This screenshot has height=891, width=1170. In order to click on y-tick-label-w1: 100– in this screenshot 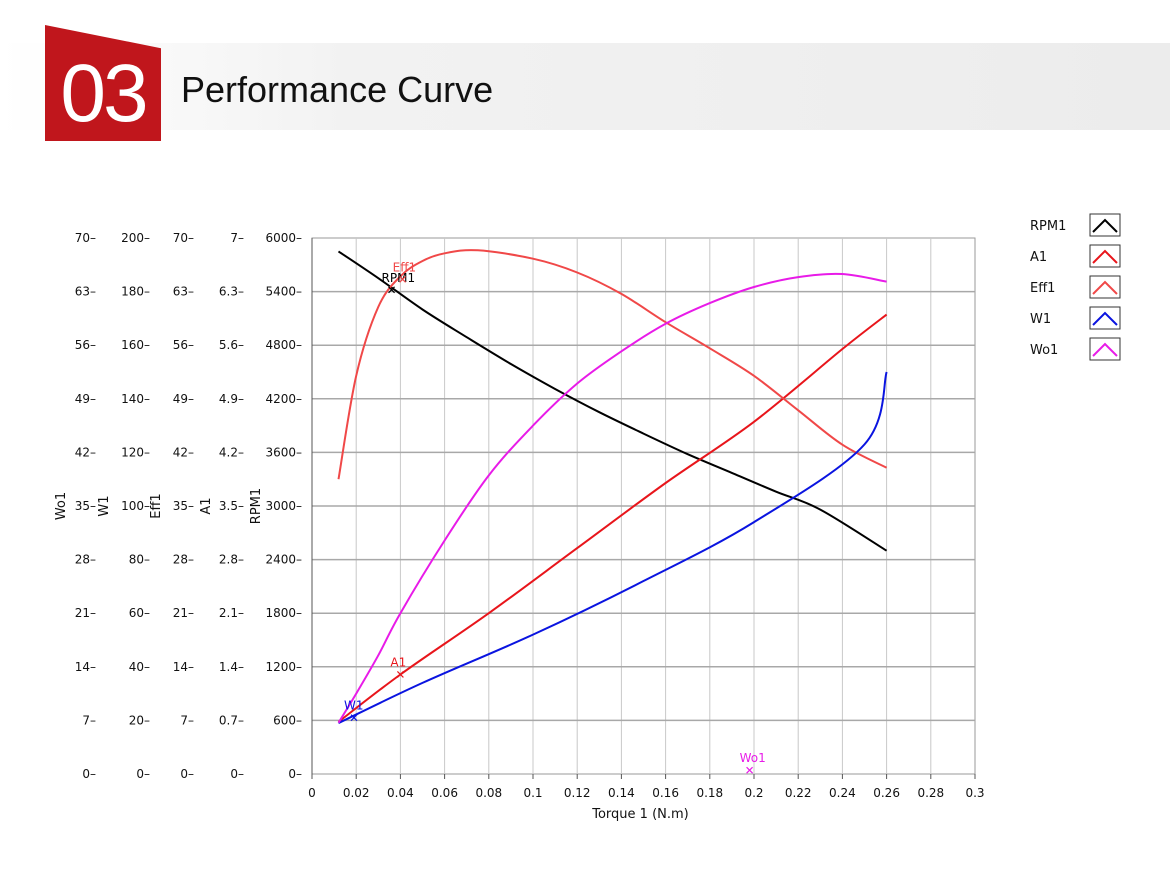, I will do `click(135, 506)`.